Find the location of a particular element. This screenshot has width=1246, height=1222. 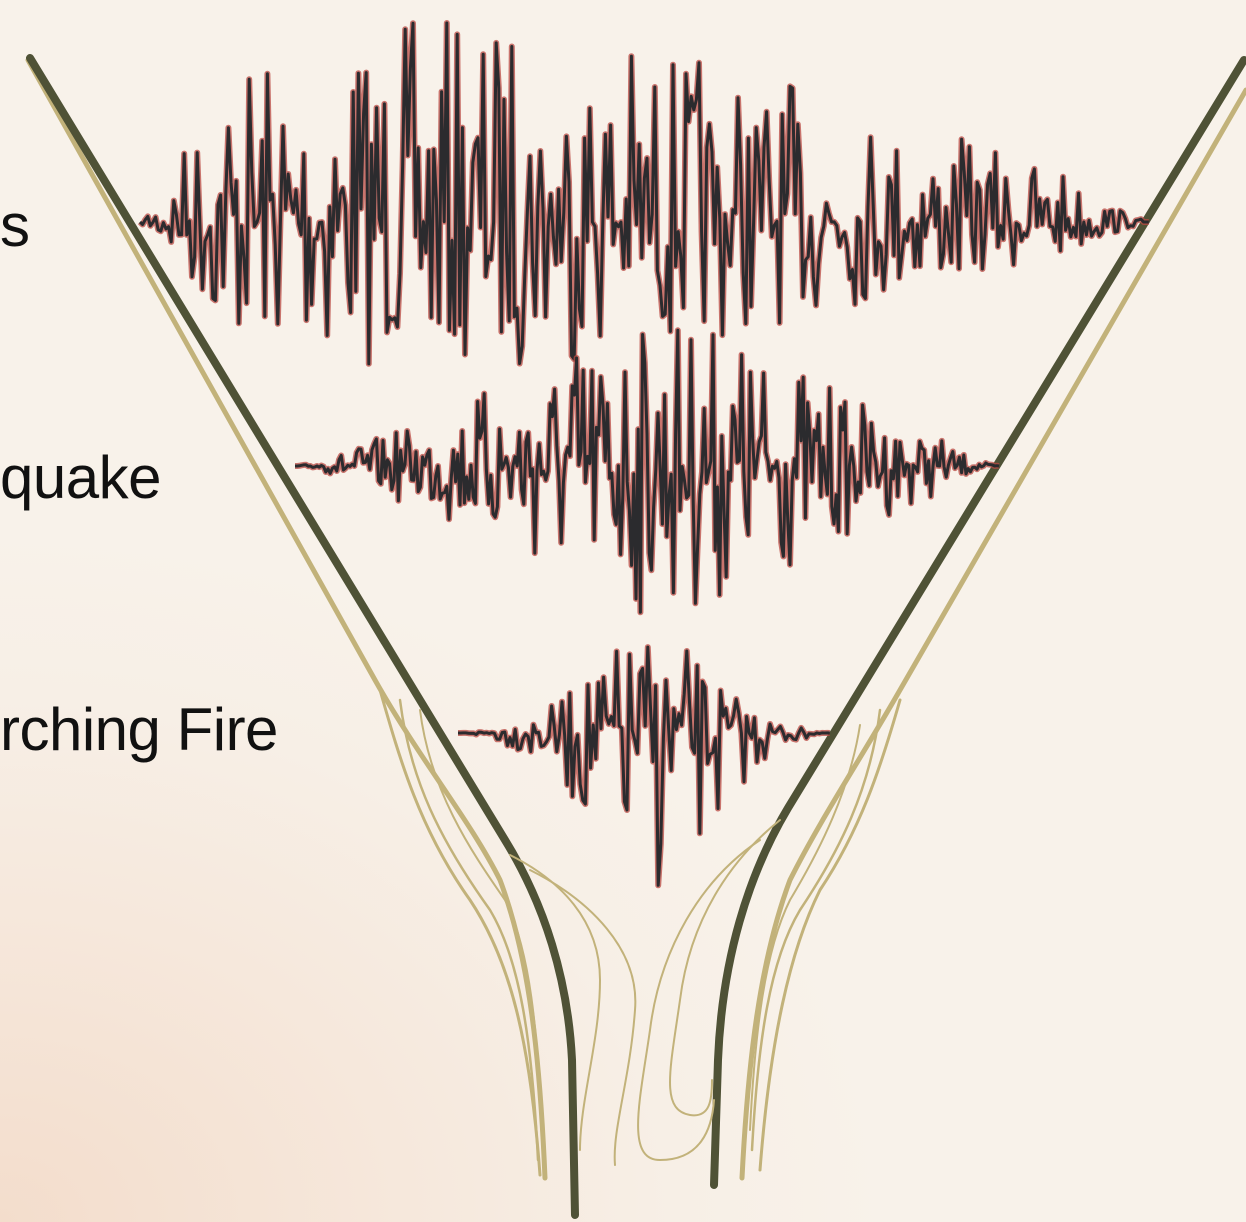

waveform-label-bottom: rching Fire is located at coordinates (139, 729).